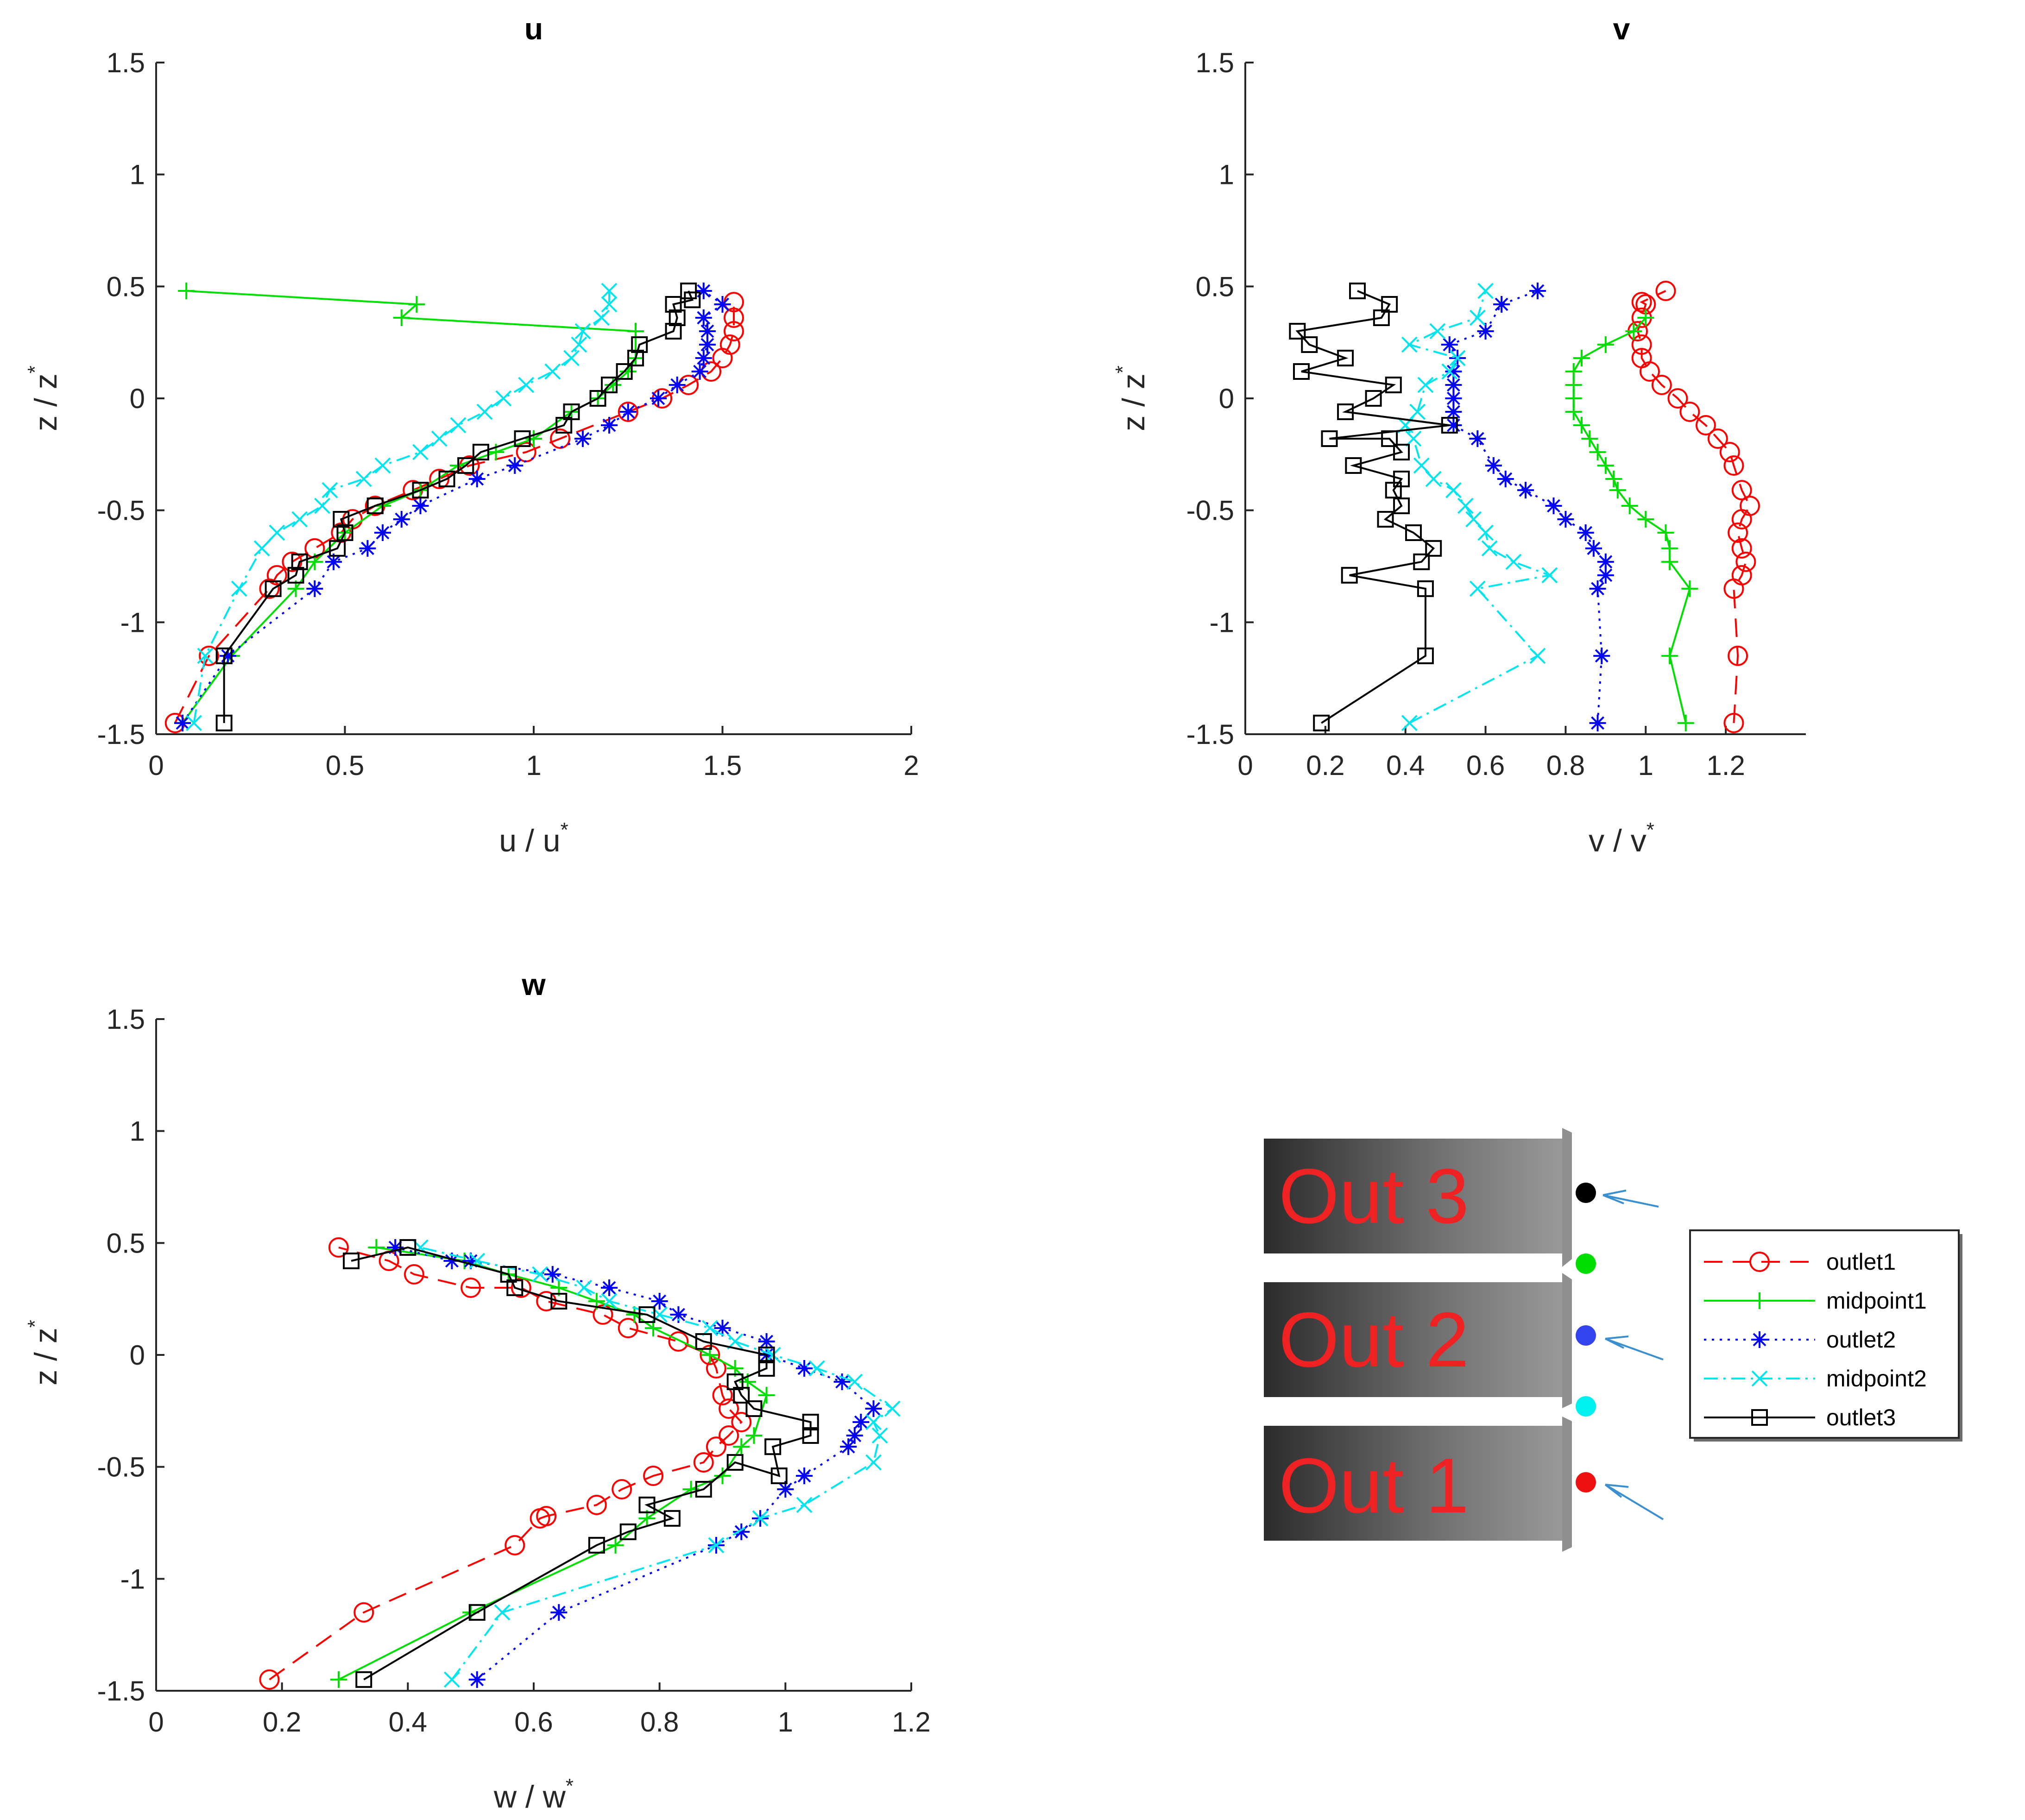 The width and height of the screenshot is (2025, 1820). What do you see at coordinates (1374, 507) in the screenshot?
I see `series-outlet3` at bounding box center [1374, 507].